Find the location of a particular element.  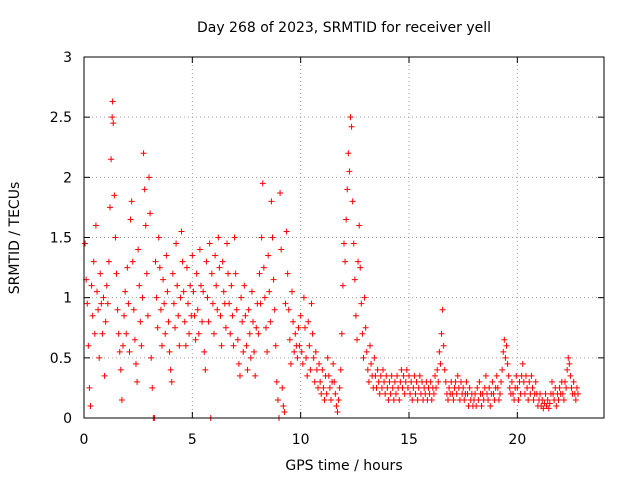

y-tick-label: 2.5 is located at coordinates (61, 118).